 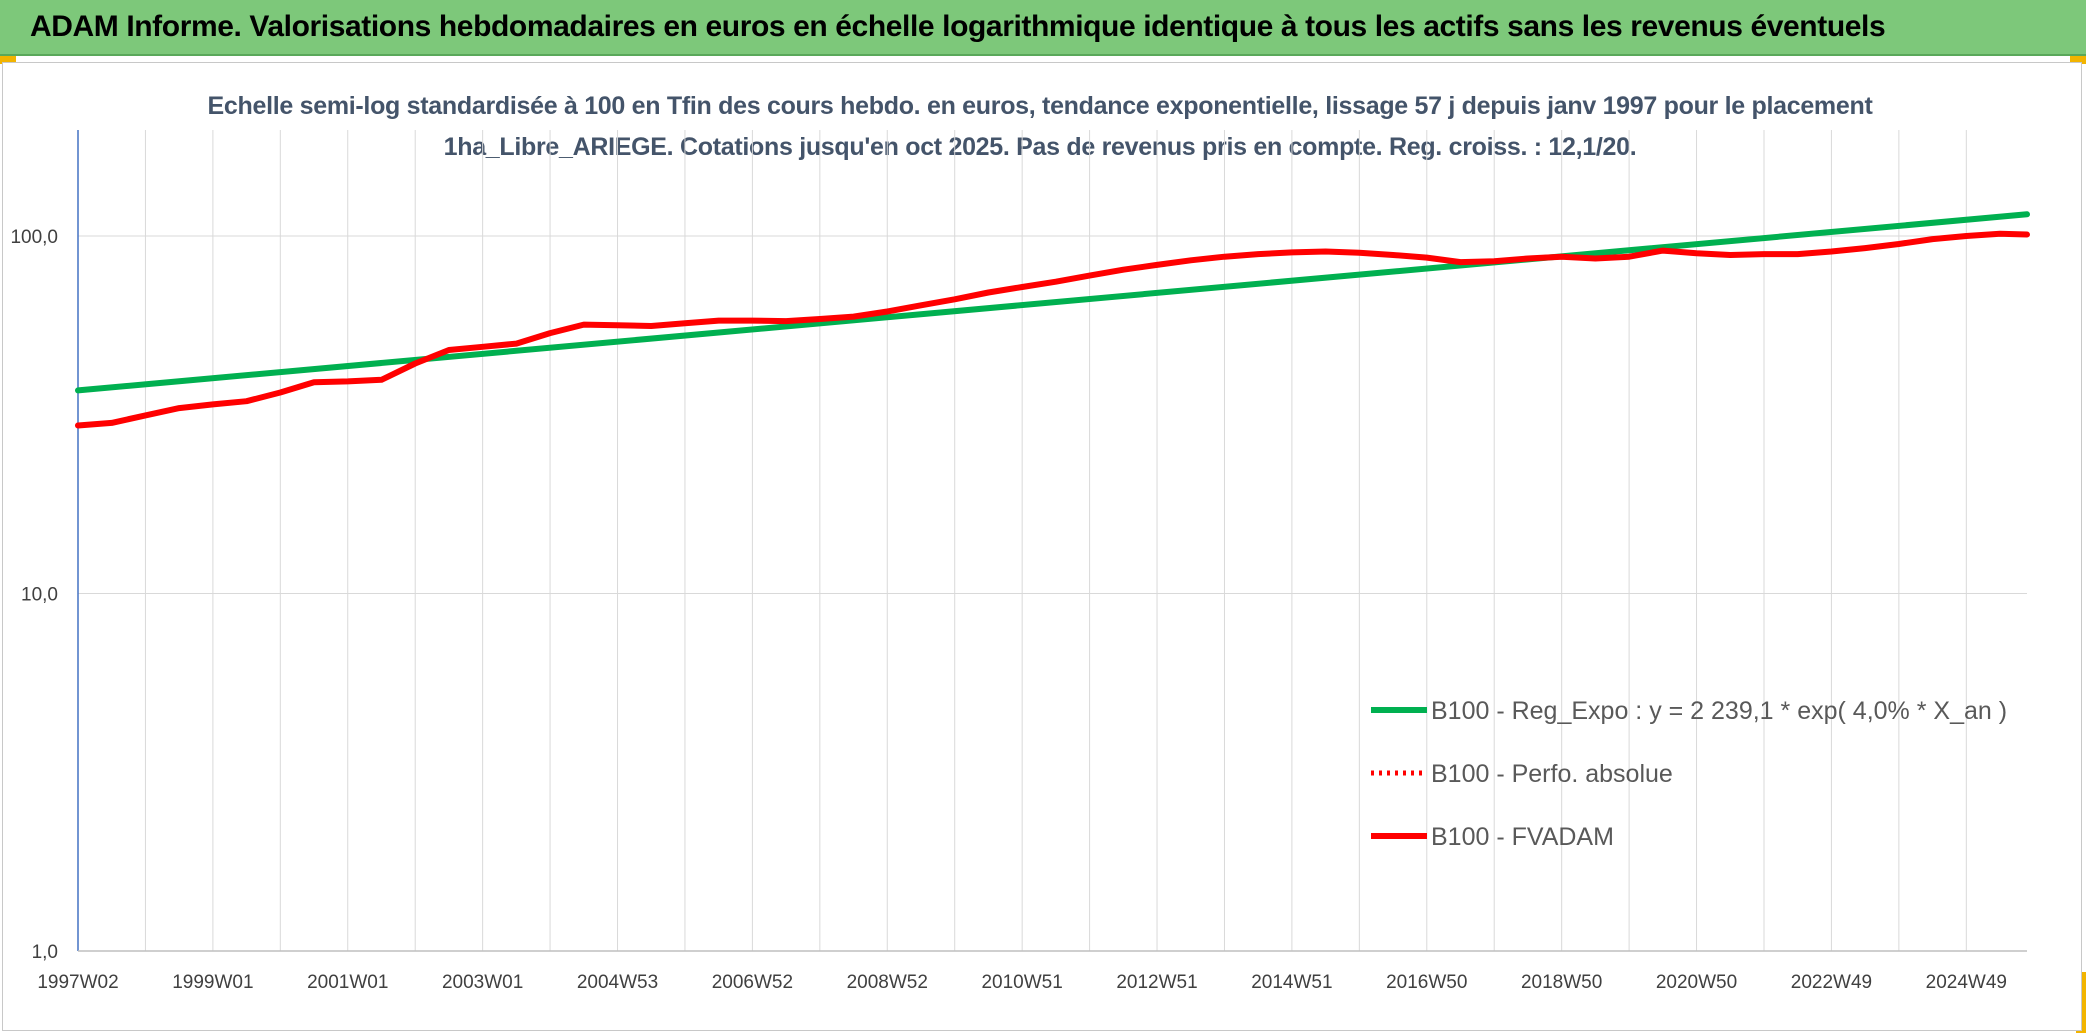 What do you see at coordinates (1696, 982) in the screenshot?
I see `x-tick-label: 2020W50` at bounding box center [1696, 982].